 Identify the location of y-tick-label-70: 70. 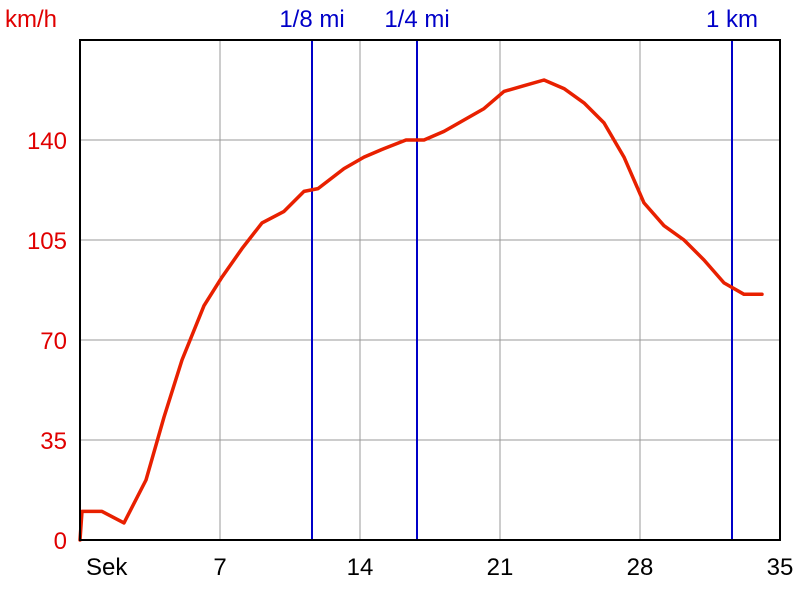
(53, 341).